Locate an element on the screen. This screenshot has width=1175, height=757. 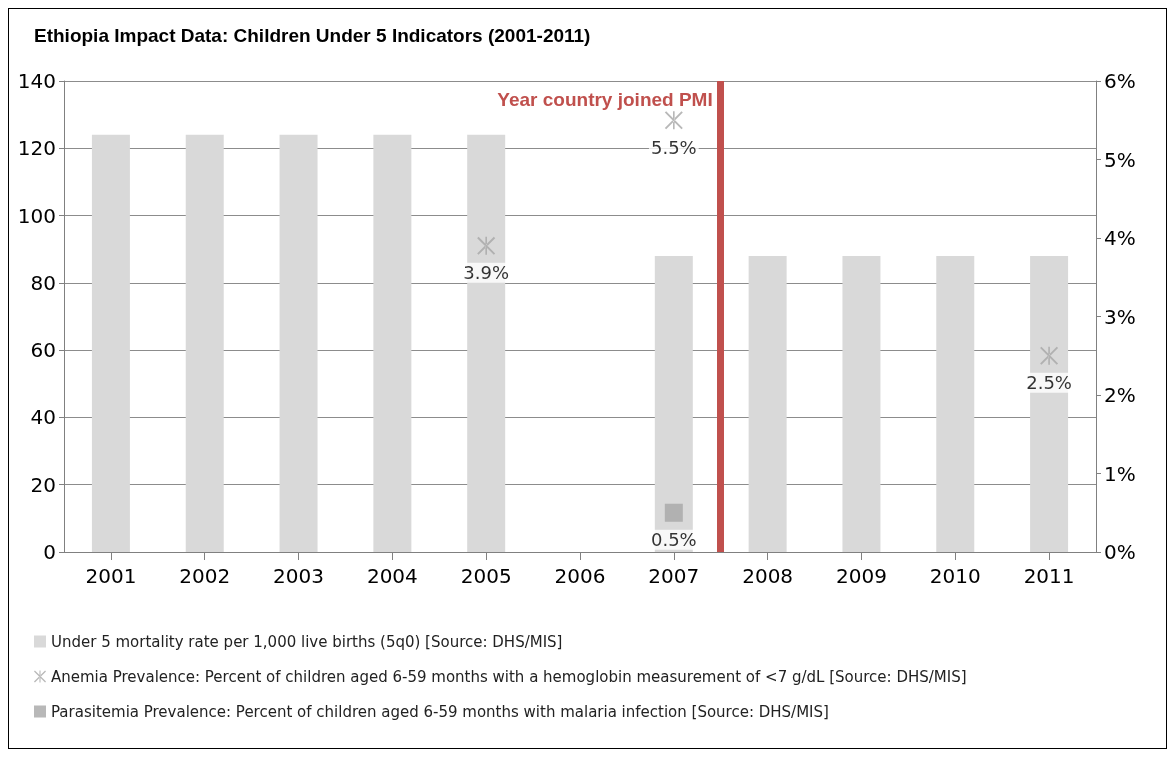
y2-tick-label: 1% is located at coordinates (1120, 473).